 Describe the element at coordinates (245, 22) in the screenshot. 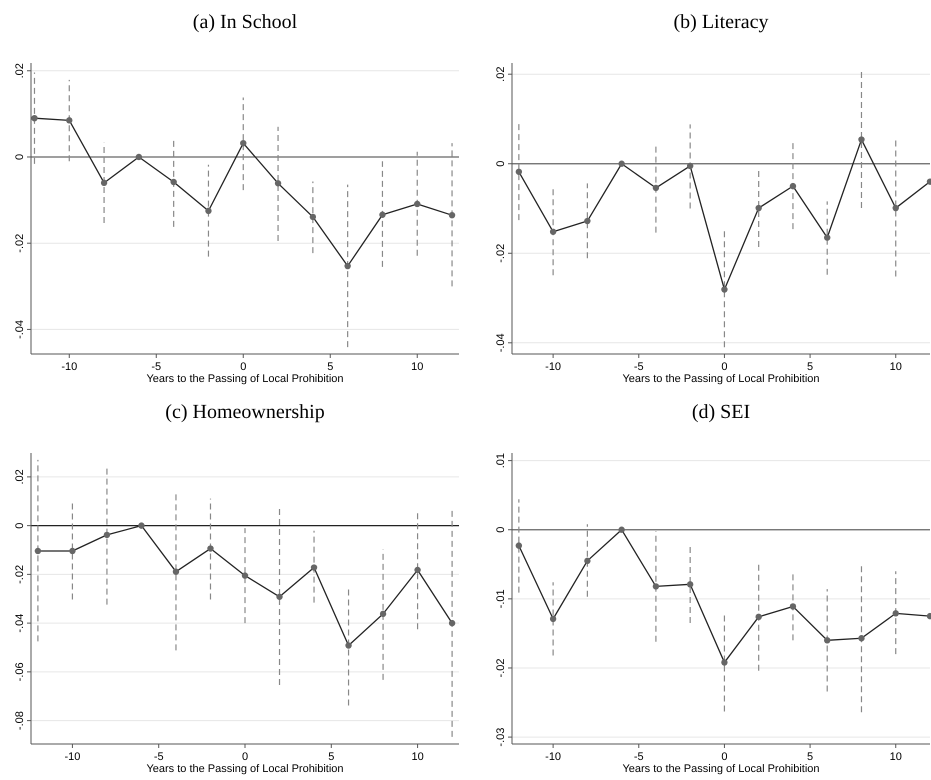

I see `chart-title: (a) In School` at that location.